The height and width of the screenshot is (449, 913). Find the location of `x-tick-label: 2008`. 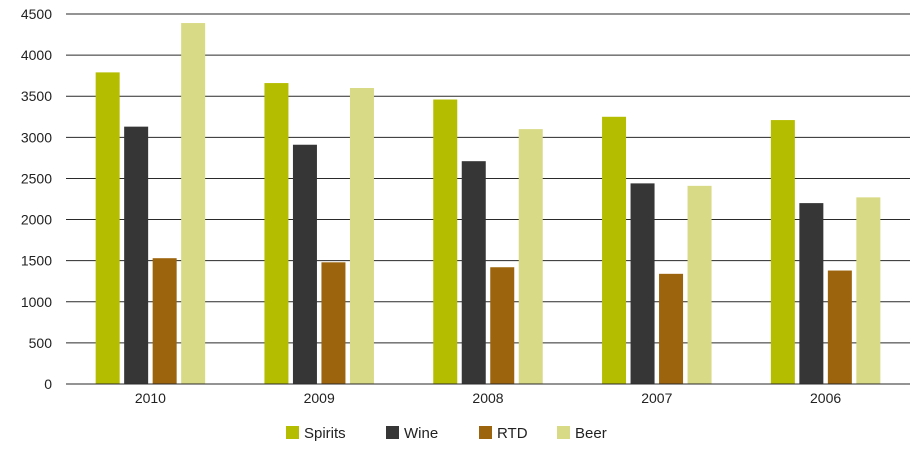

x-tick-label: 2008 is located at coordinates (487, 398).